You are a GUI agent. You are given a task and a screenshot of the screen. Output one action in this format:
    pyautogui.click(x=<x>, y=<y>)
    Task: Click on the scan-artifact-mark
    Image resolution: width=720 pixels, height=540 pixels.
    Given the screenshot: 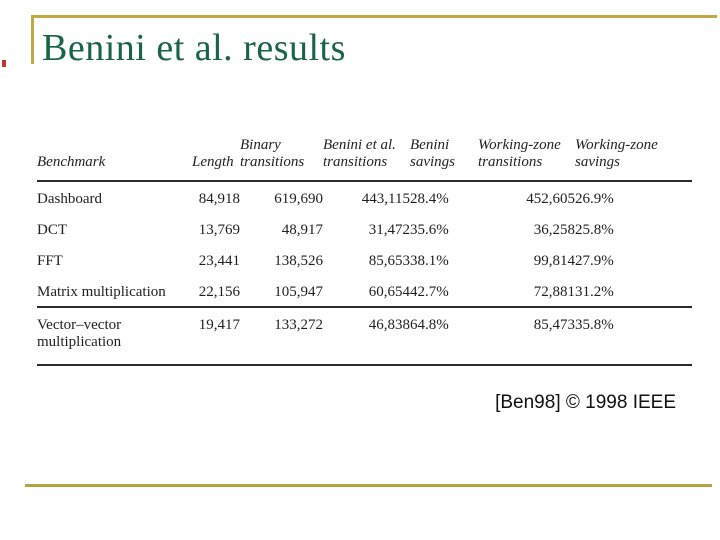 What is the action you would take?
    pyautogui.click(x=4, y=63)
    